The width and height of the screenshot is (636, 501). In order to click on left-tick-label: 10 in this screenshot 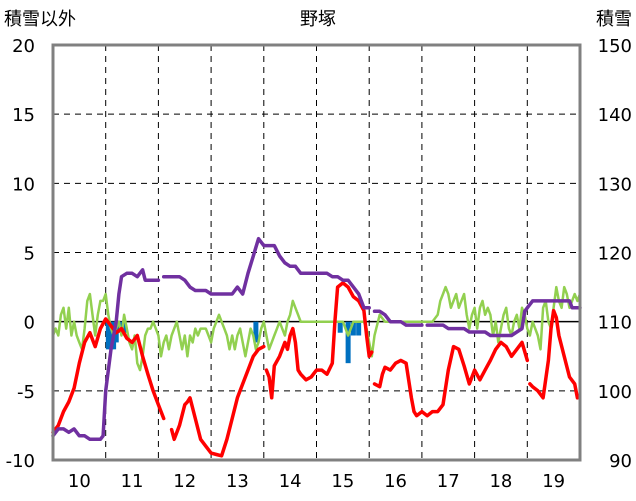, I will do `click(23, 184)`.